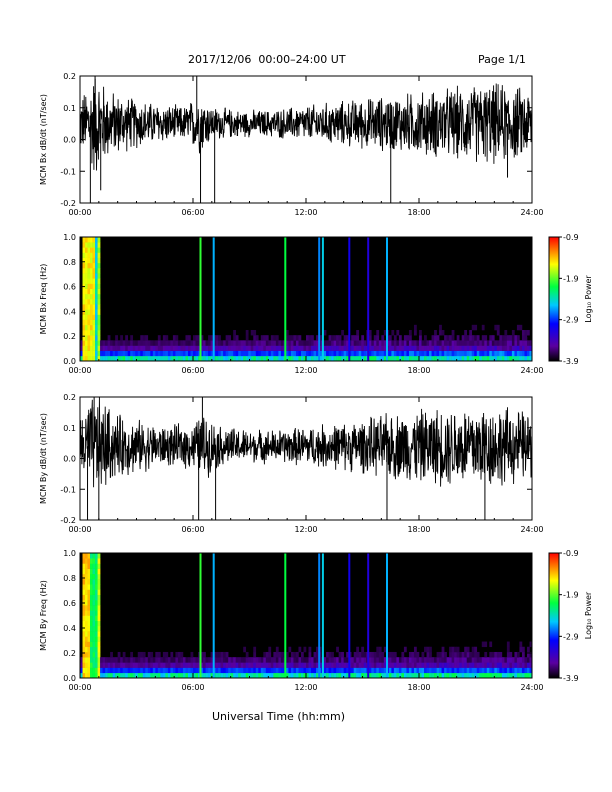 The image size is (612, 792). What do you see at coordinates (79, 529) in the screenshot?
I see `x-tick-label: 00:00` at bounding box center [79, 529].